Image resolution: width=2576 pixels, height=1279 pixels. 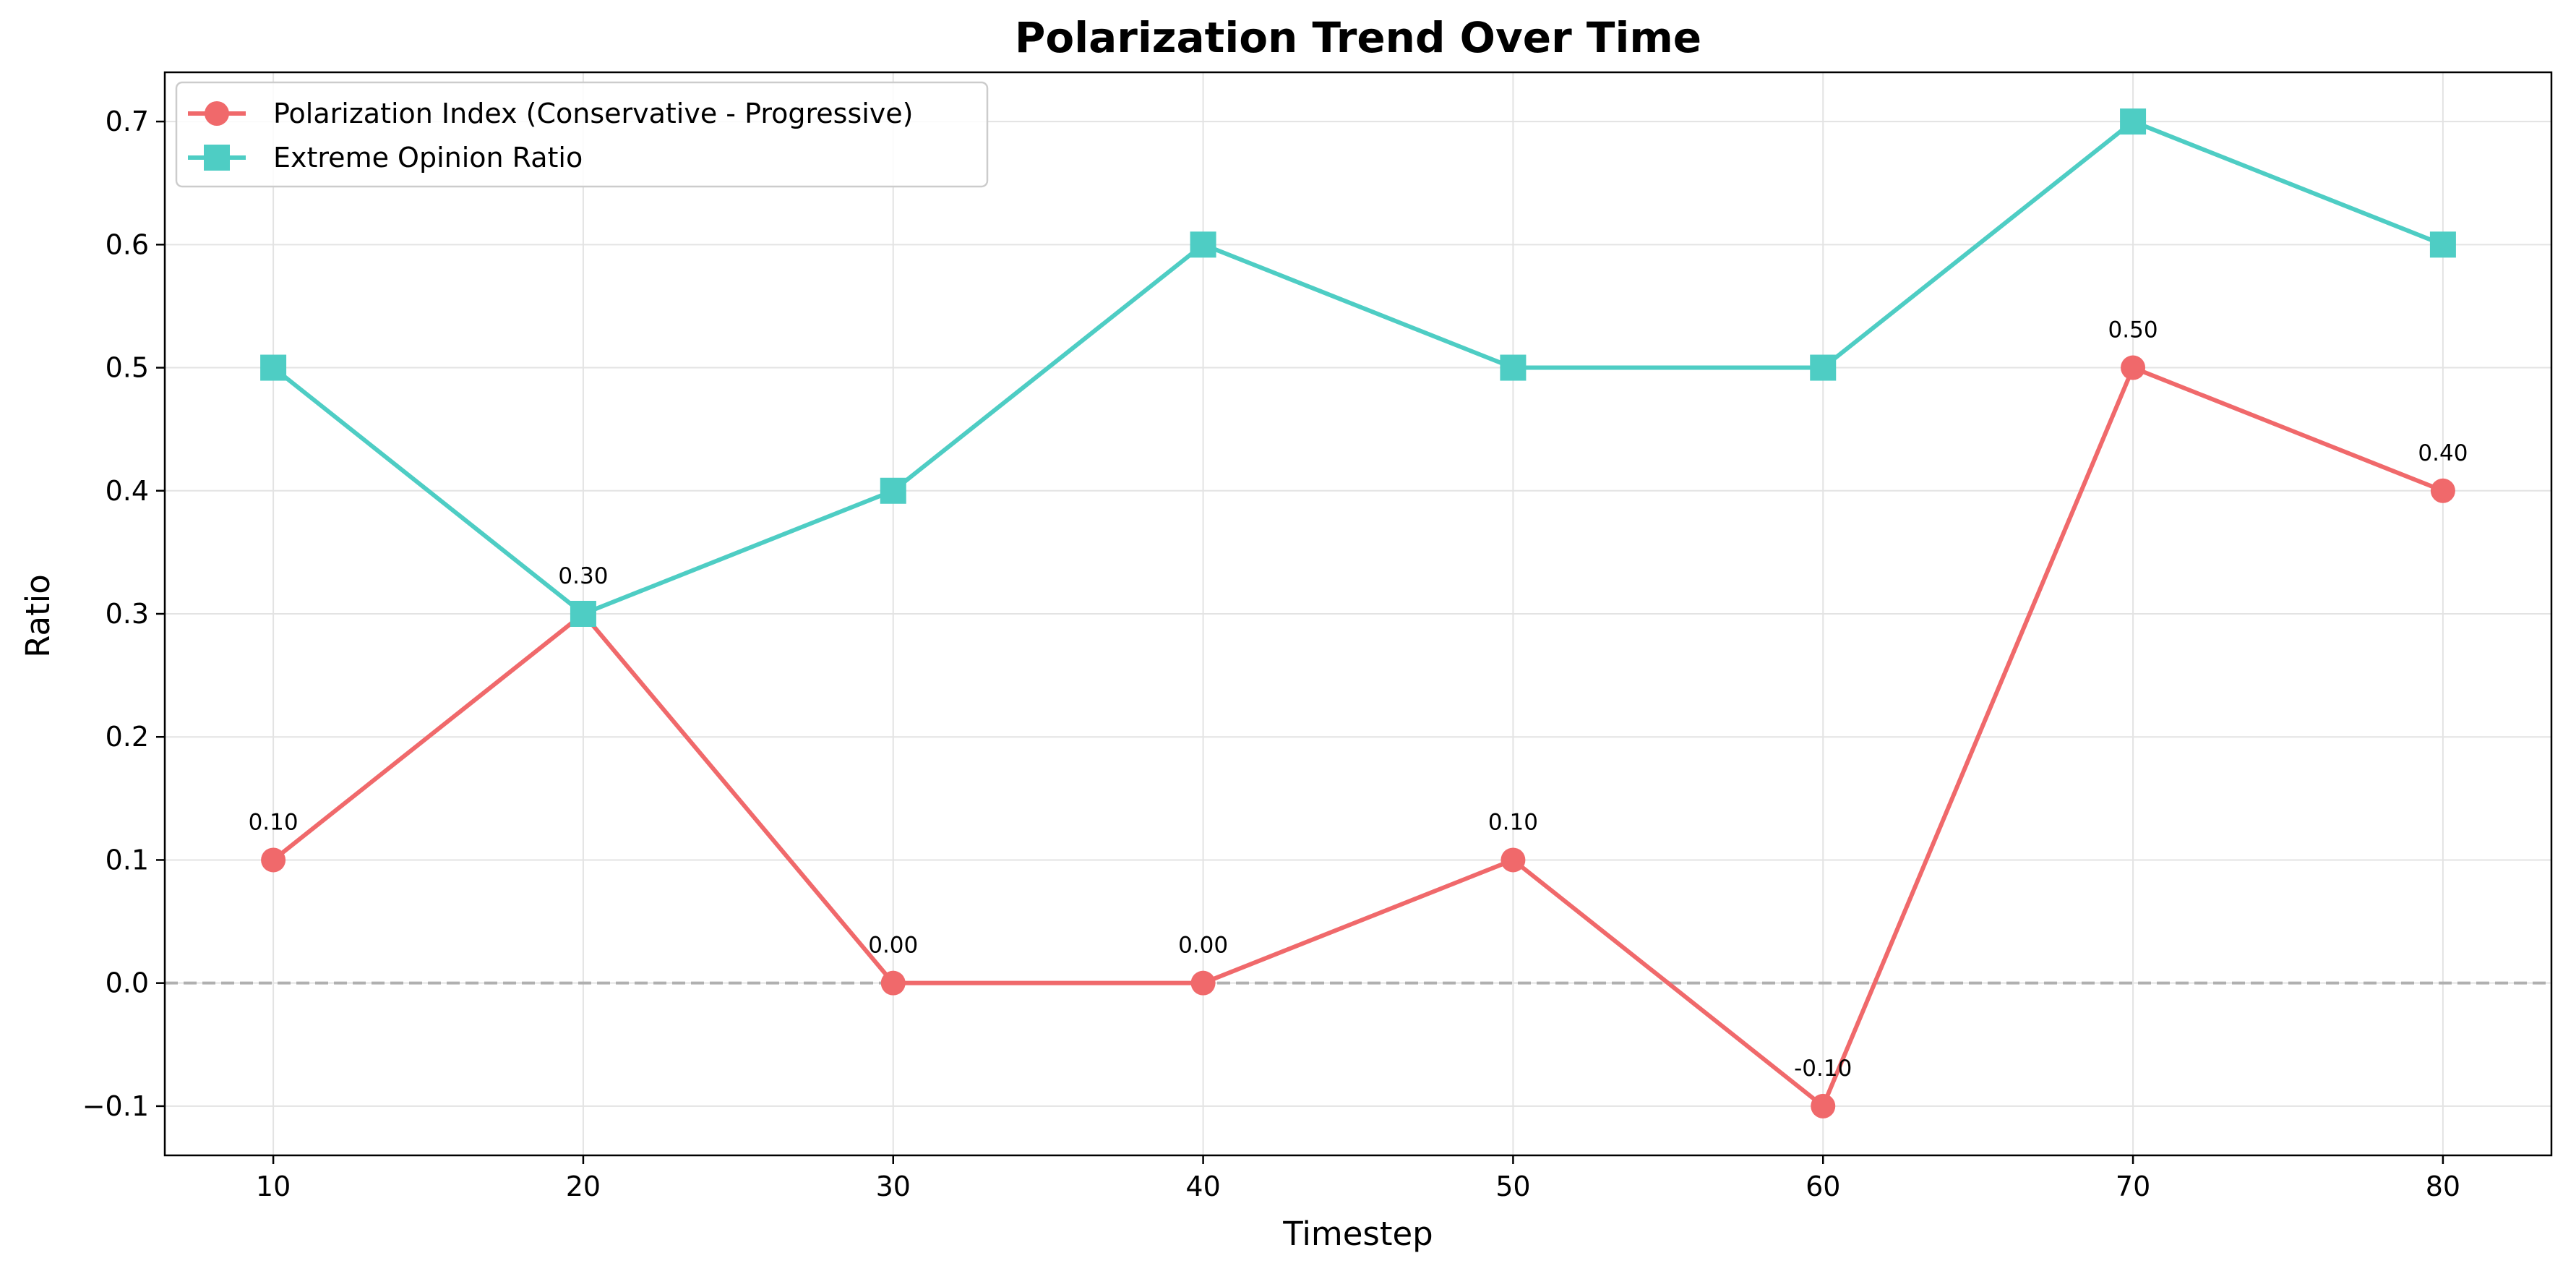 I want to click on x-tick-label: 10, so click(x=273, y=1186).